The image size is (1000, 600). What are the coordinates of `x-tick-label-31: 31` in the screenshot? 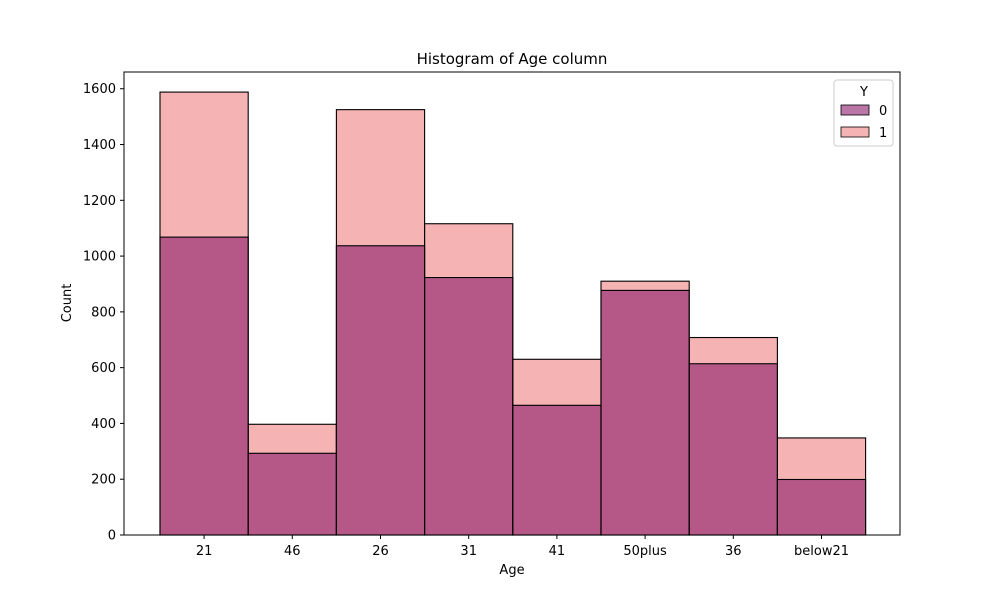 It's located at (468, 551).